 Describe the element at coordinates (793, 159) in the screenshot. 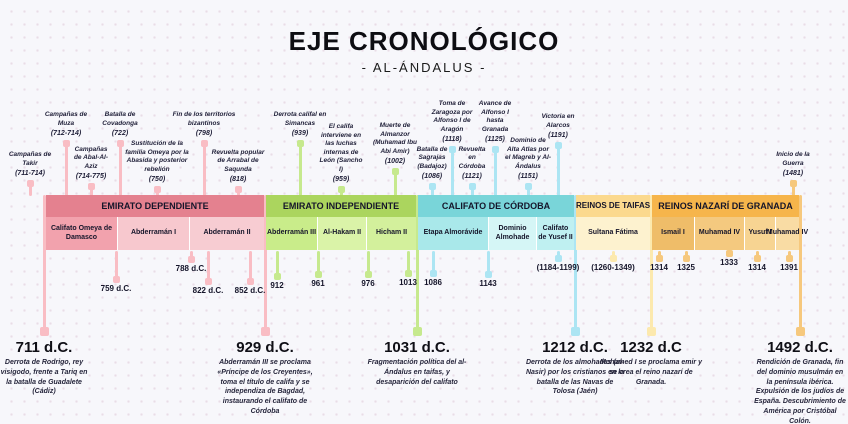

I see `event-label: Inicio de la Guerra` at that location.